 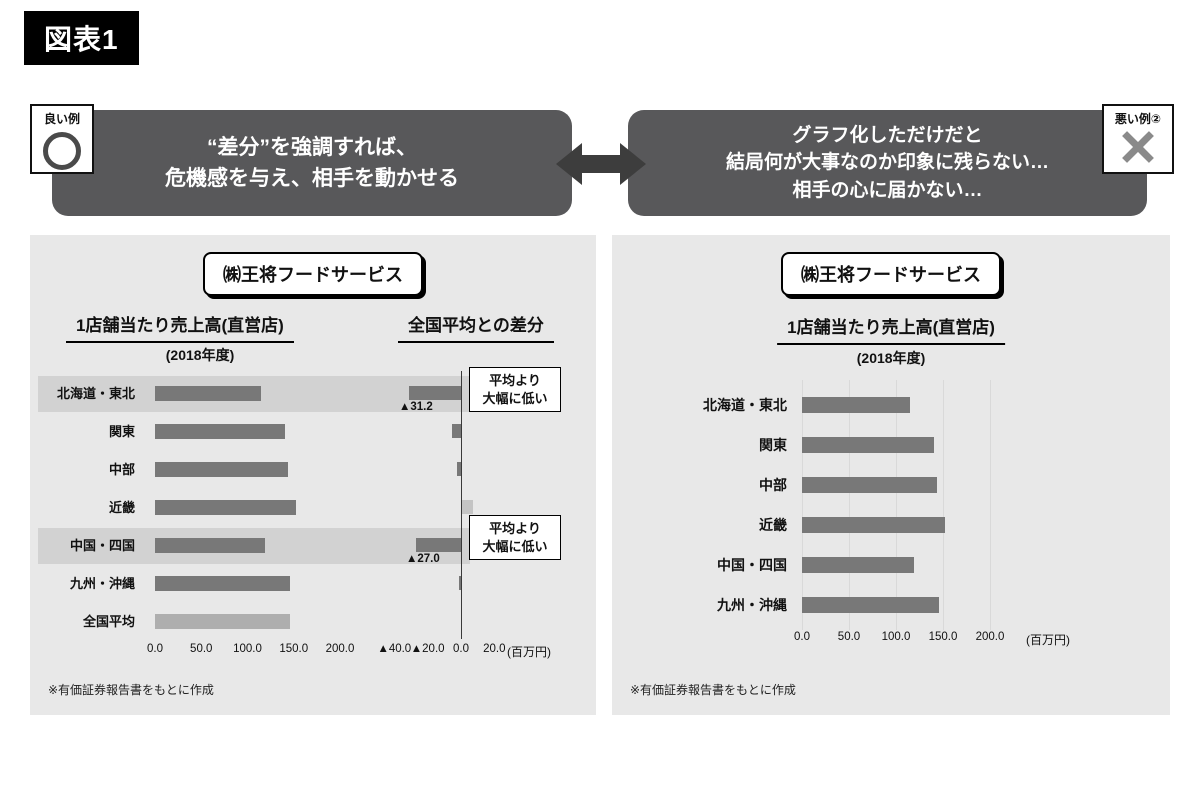 I want to click on left-diff-chart-title: 全国平均との差分, so click(x=476, y=327).